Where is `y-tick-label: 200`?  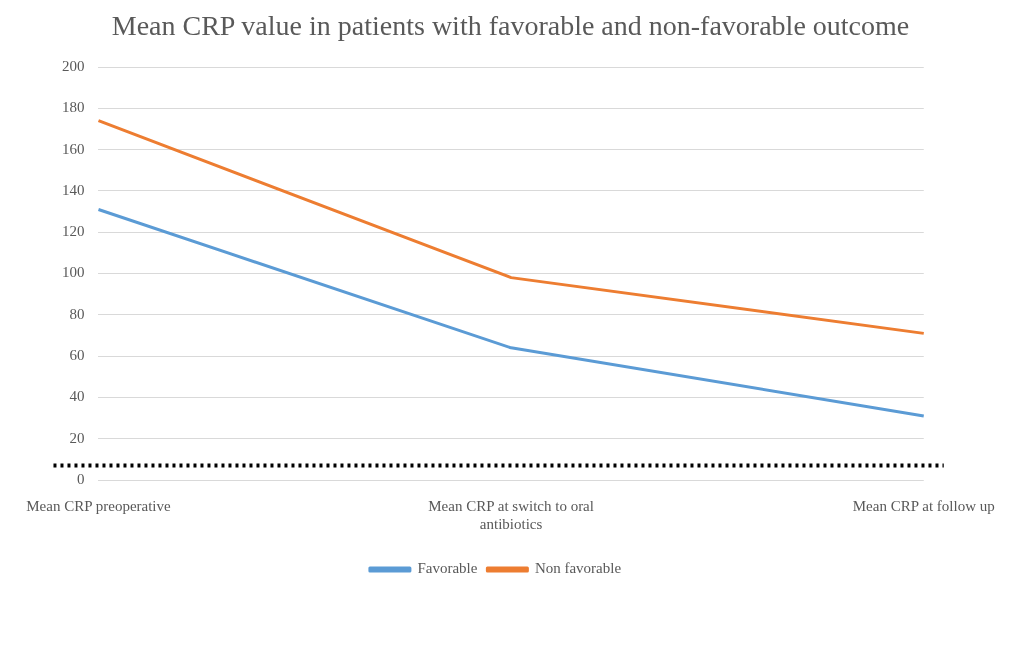
y-tick-label: 200 is located at coordinates (73, 66).